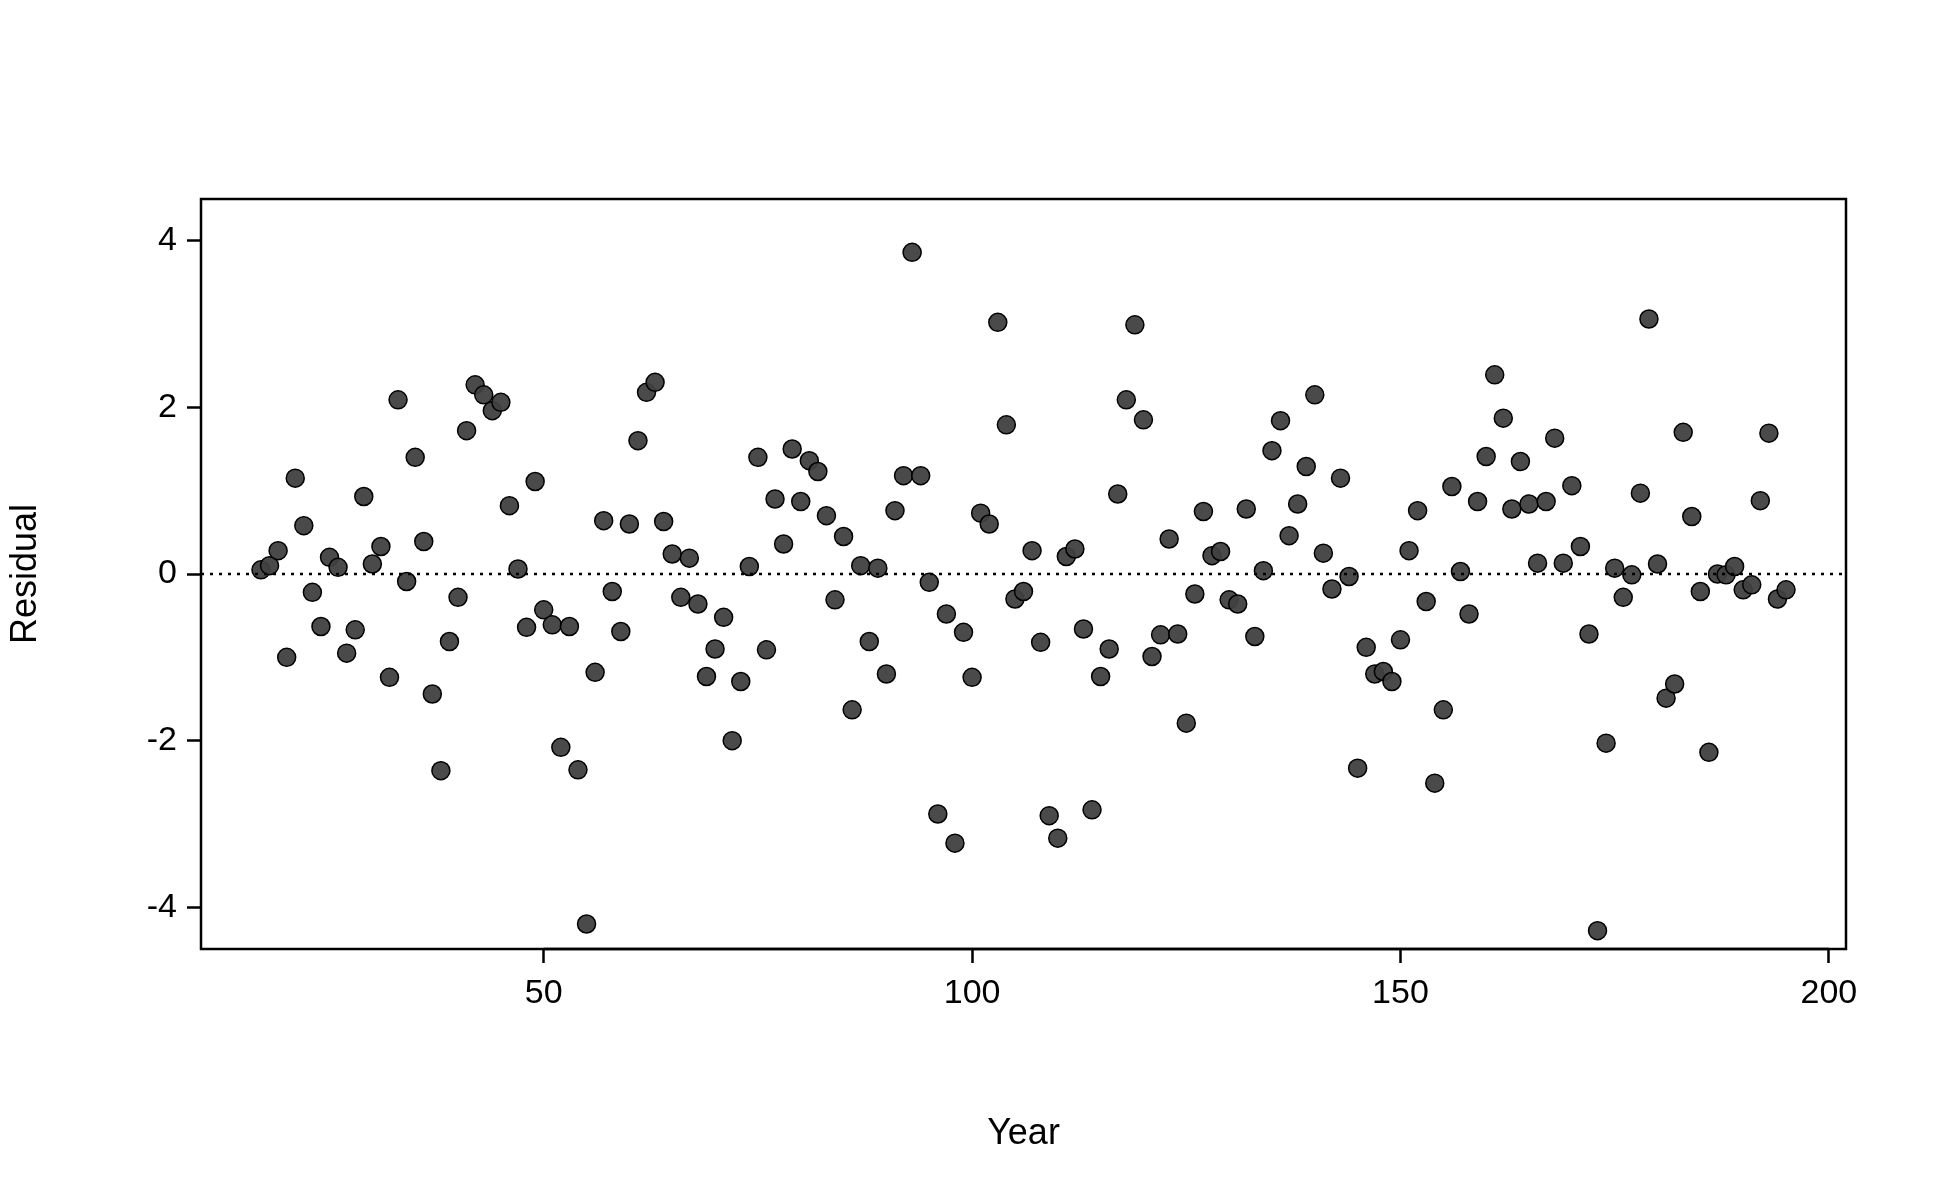  What do you see at coordinates (167, 404) in the screenshot?
I see `y-tick-label: 2` at bounding box center [167, 404].